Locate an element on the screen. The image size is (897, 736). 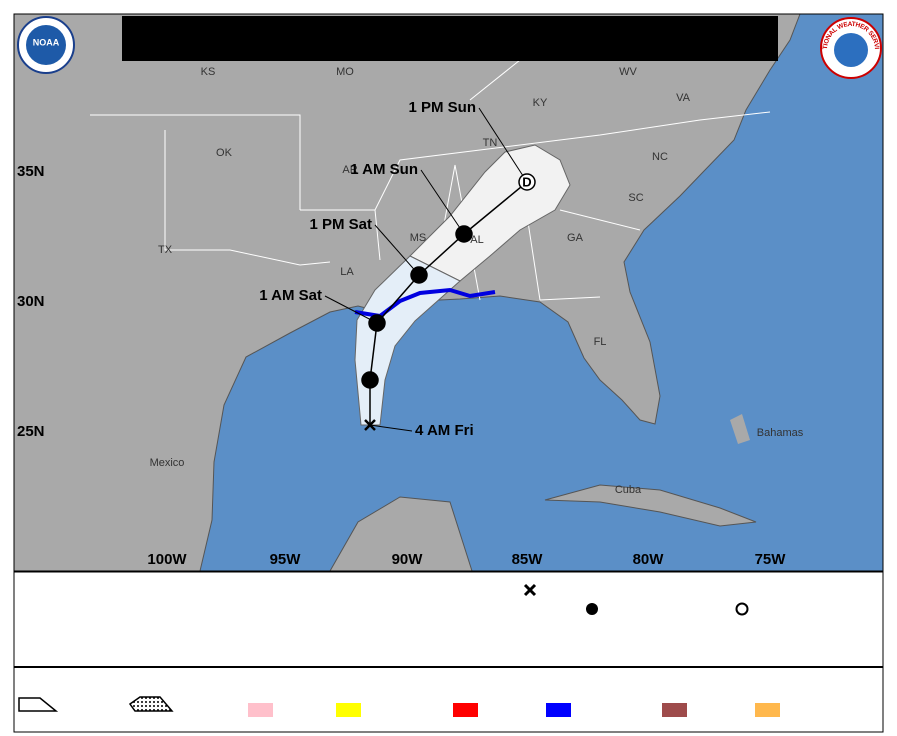
region-label: Cuba is located at coordinates (628, 490).